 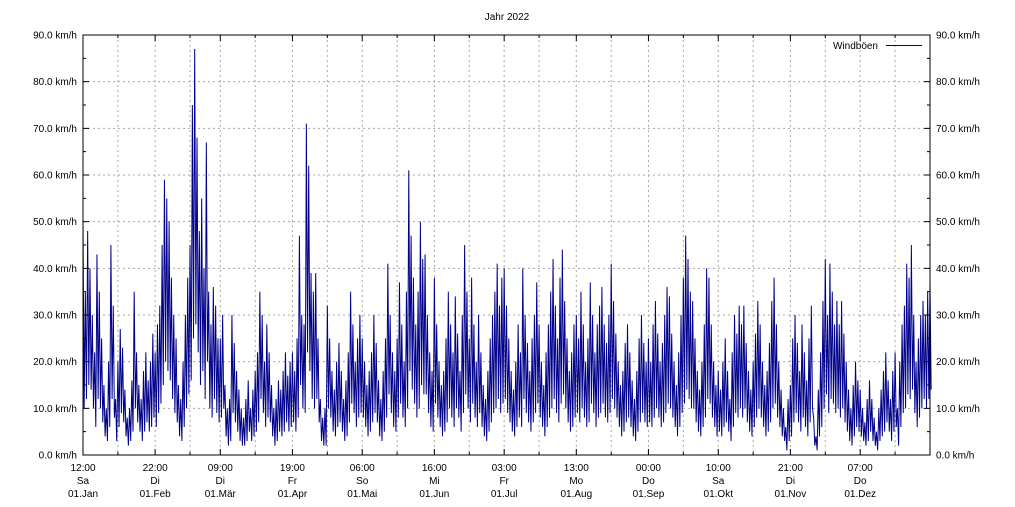 What do you see at coordinates (504, 494) in the screenshot?
I see `x-tick-date: 01.Jul` at bounding box center [504, 494].